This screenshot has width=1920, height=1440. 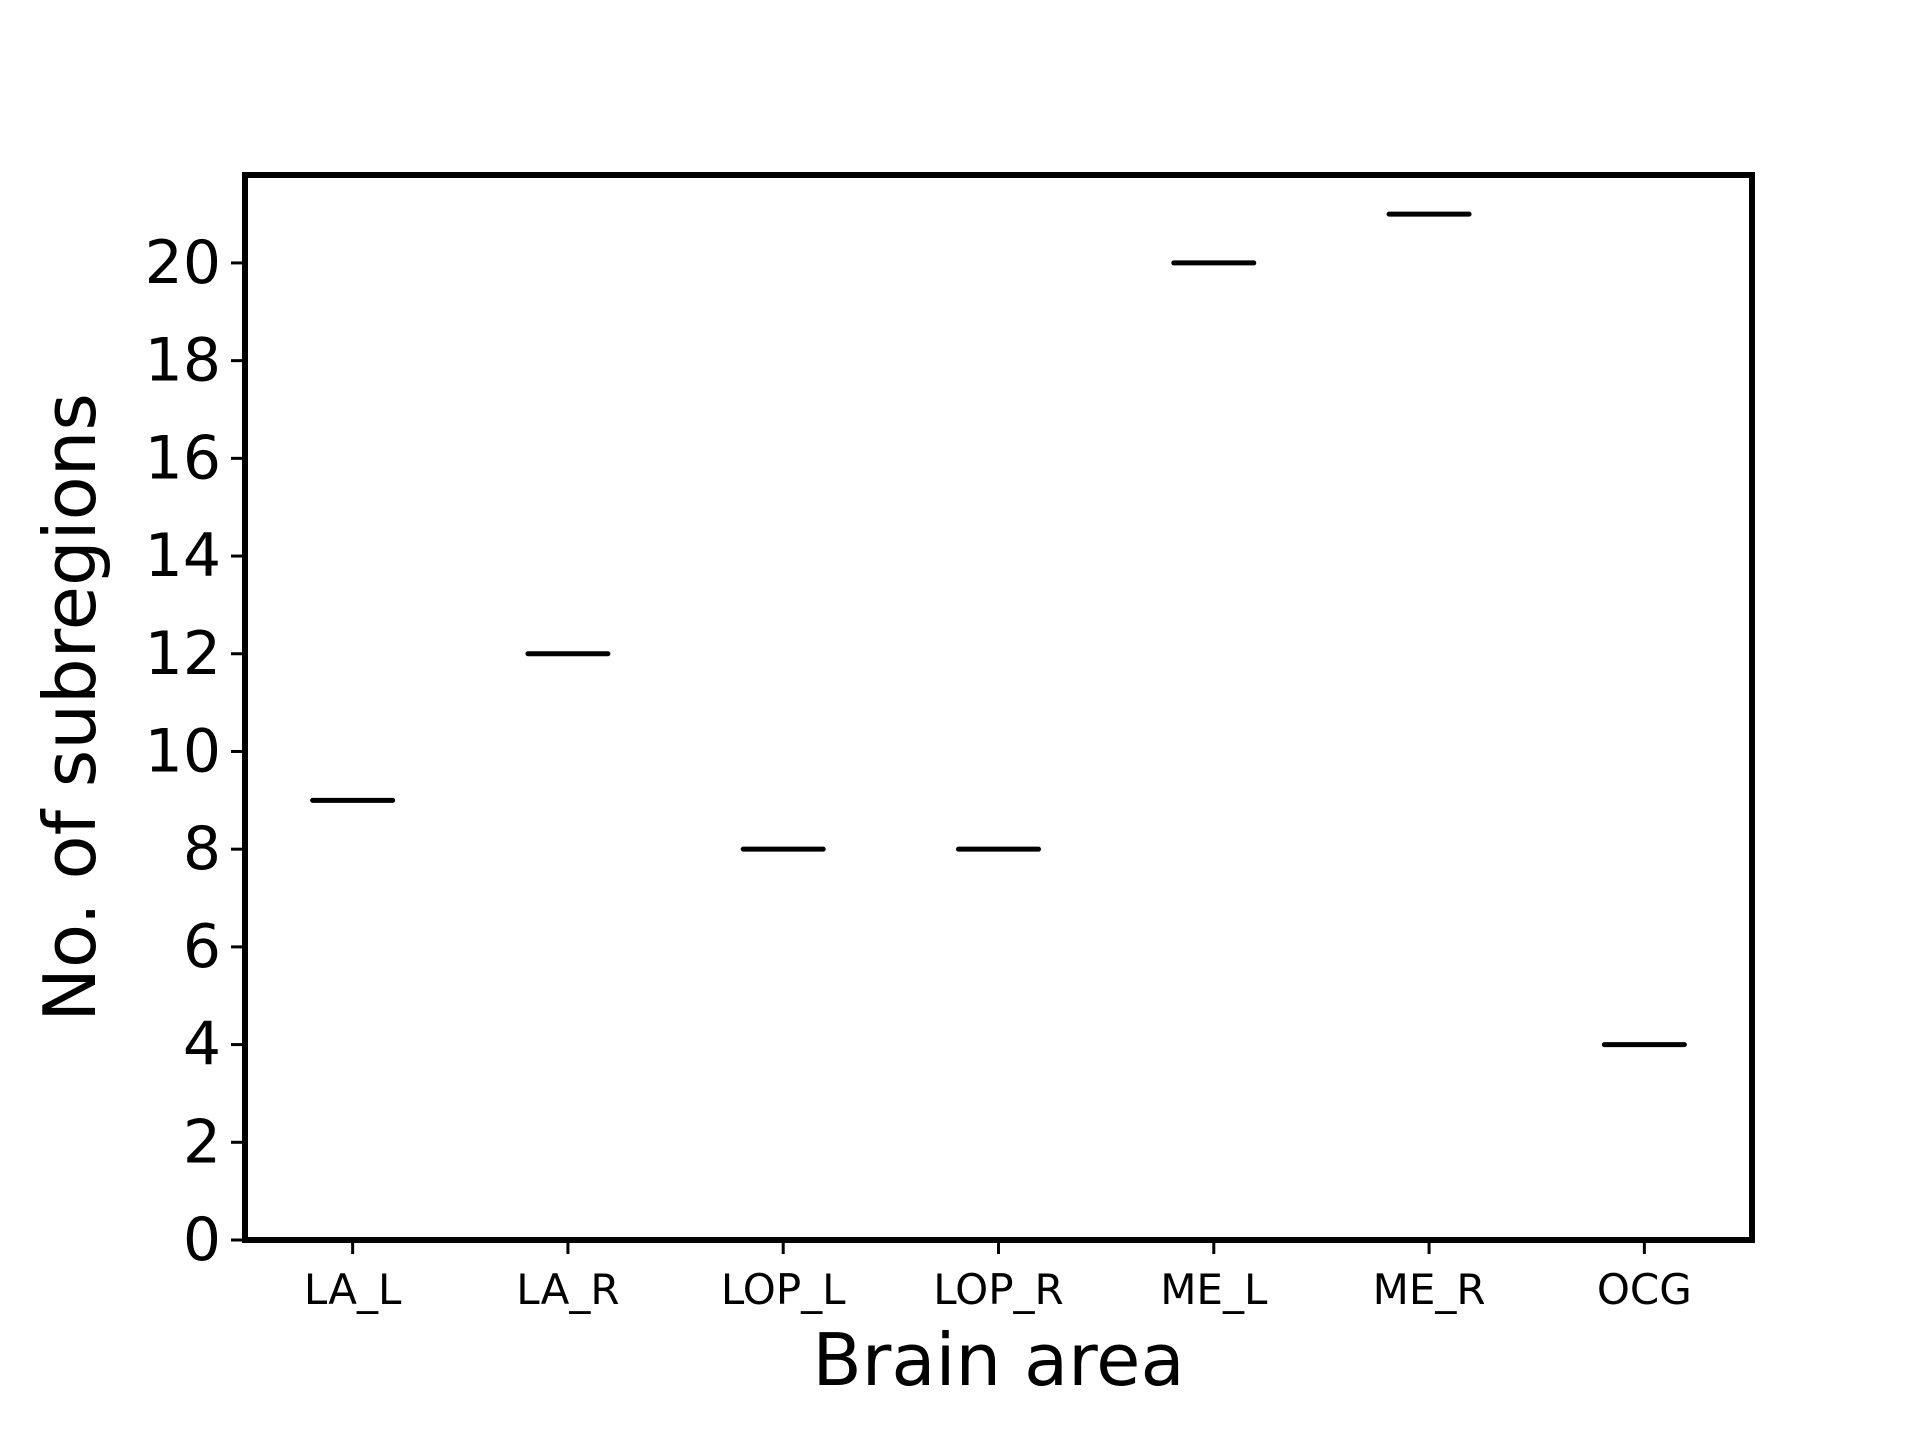 What do you see at coordinates (1214, 1289) in the screenshot?
I see `x-tick-label: ME_L` at bounding box center [1214, 1289].